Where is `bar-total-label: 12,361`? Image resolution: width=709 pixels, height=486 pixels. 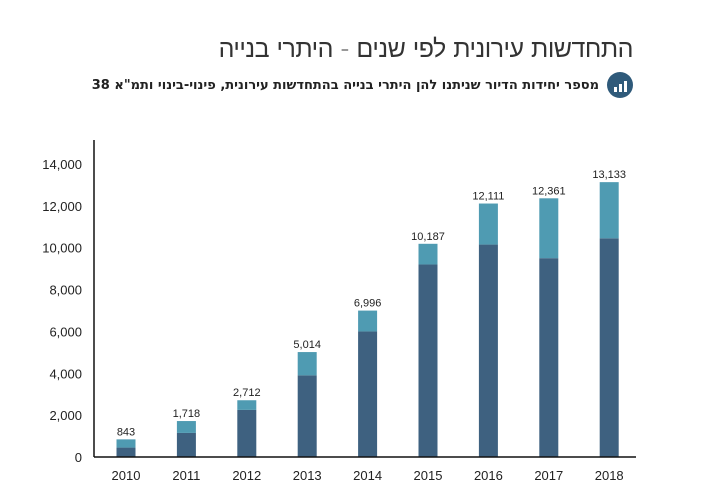 bar-total-label: 12,361 is located at coordinates (549, 191).